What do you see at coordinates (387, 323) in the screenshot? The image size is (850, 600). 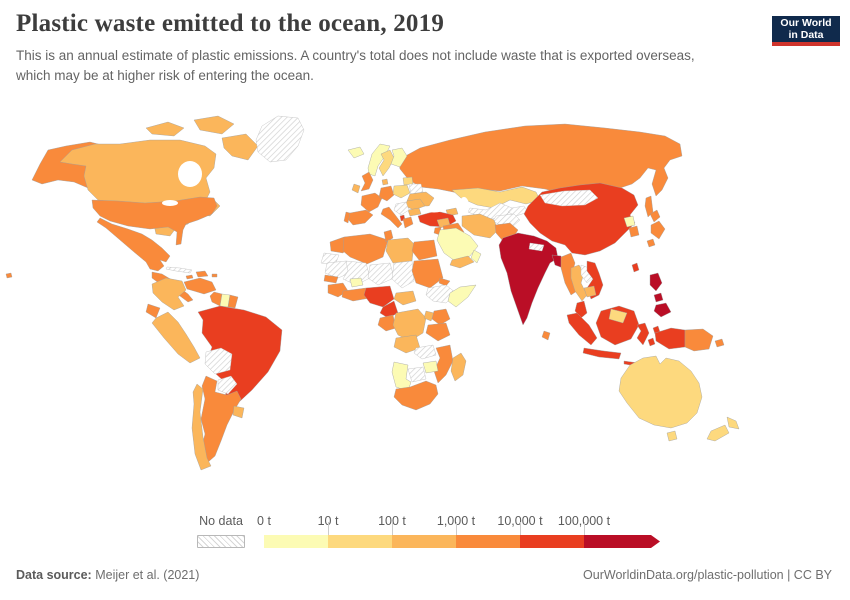 I see `country-congo-gabon` at bounding box center [387, 323].